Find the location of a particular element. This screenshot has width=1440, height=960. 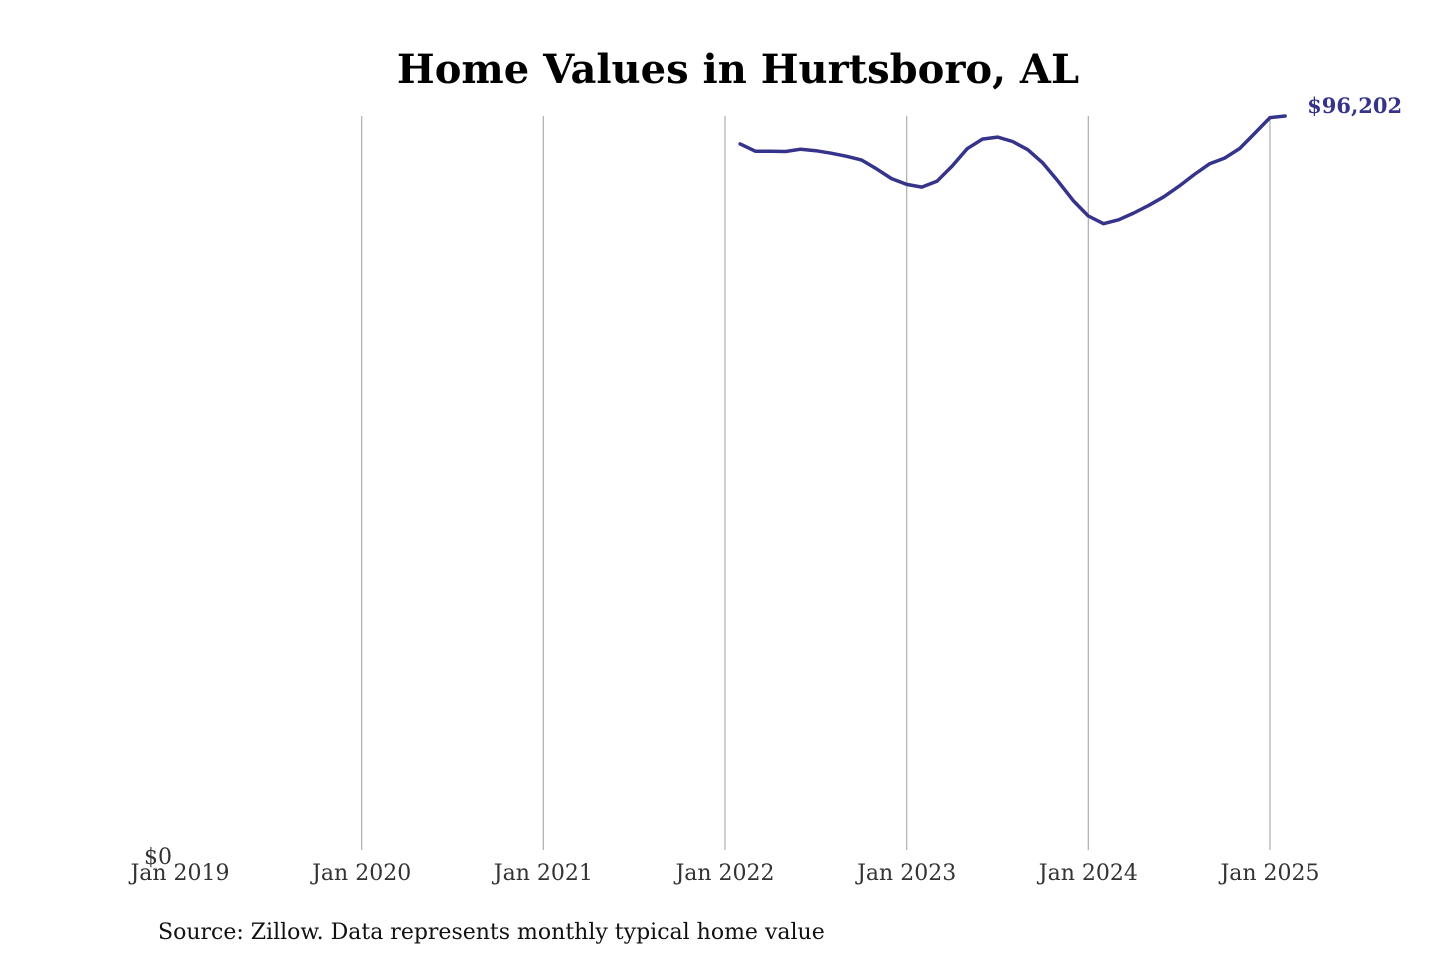

x-tick-label: Jan 2024 is located at coordinates (1087, 873).